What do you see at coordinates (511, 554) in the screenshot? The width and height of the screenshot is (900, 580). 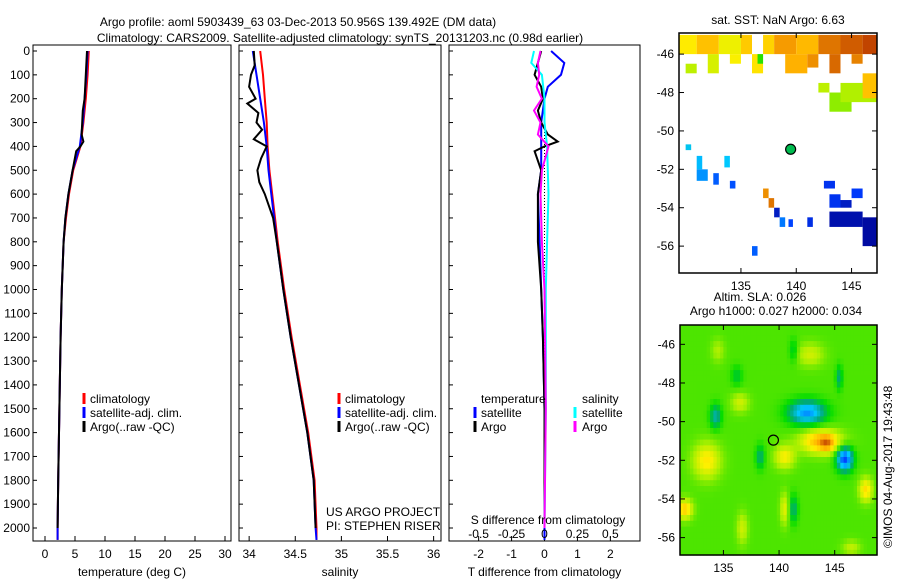 I see `x-tick-label: -1` at bounding box center [511, 554].